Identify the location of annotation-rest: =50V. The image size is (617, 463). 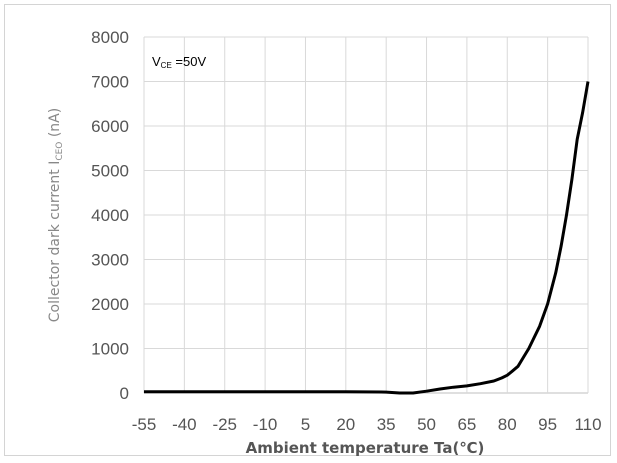
(189, 61).